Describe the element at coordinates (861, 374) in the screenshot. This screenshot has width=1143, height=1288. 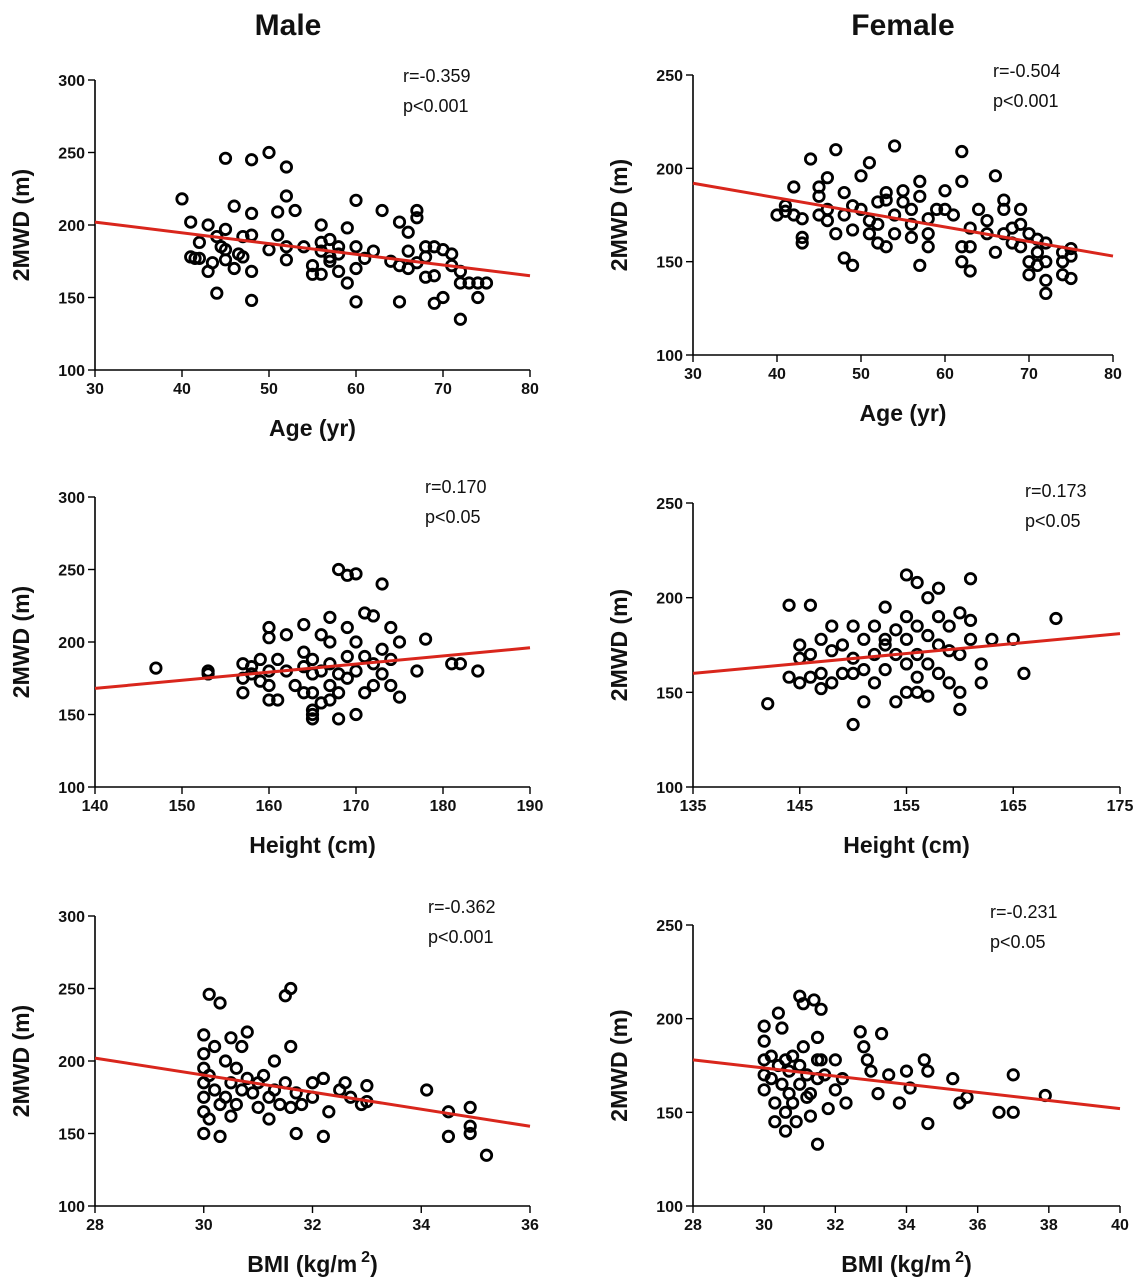
I see `x-tick-label: 50` at that location.